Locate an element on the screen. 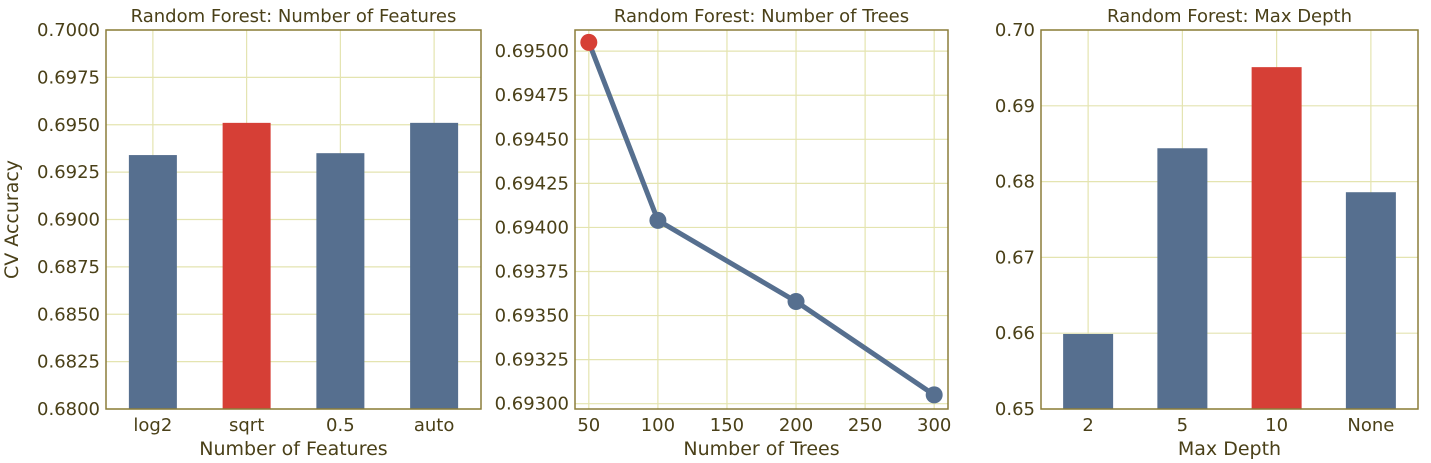 Image resolution: width=1431 pixels, height=463 pixels. y-tick-label: 0.69375 is located at coordinates (532, 272).